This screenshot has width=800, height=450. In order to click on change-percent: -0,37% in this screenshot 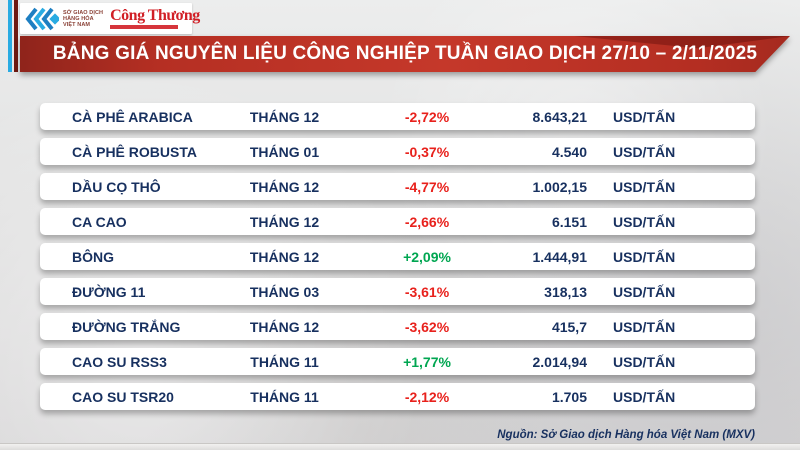, I will do `click(427, 151)`.